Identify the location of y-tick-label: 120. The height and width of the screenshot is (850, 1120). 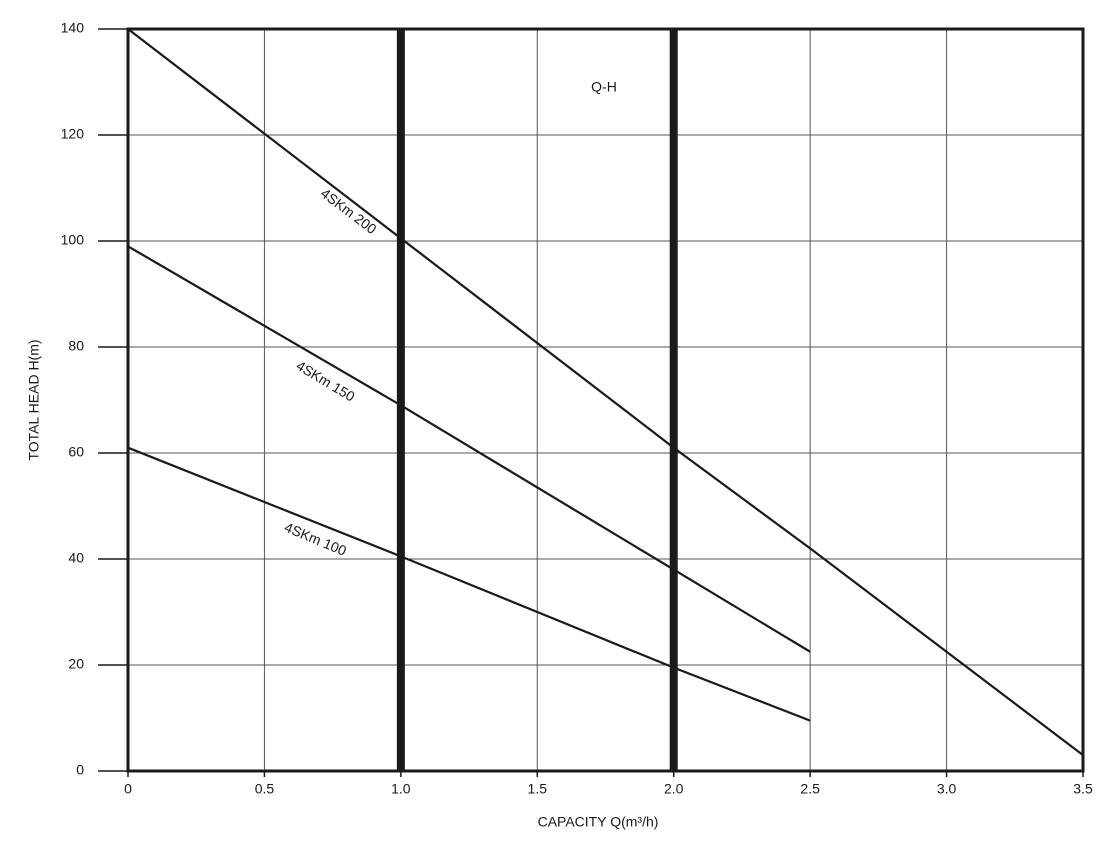
(73, 134).